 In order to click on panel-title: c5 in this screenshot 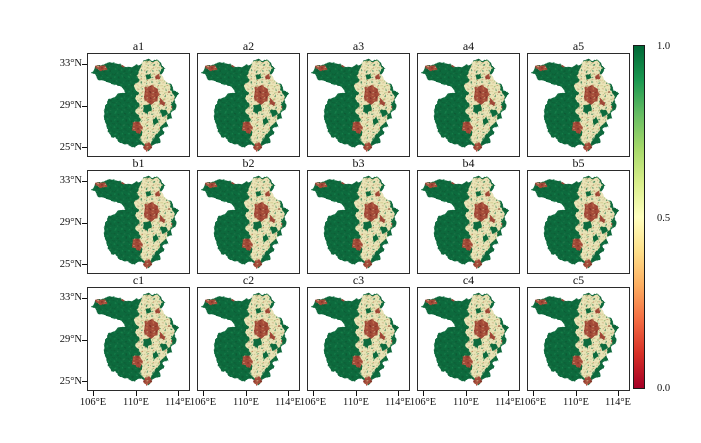, I will do `click(578, 280)`.